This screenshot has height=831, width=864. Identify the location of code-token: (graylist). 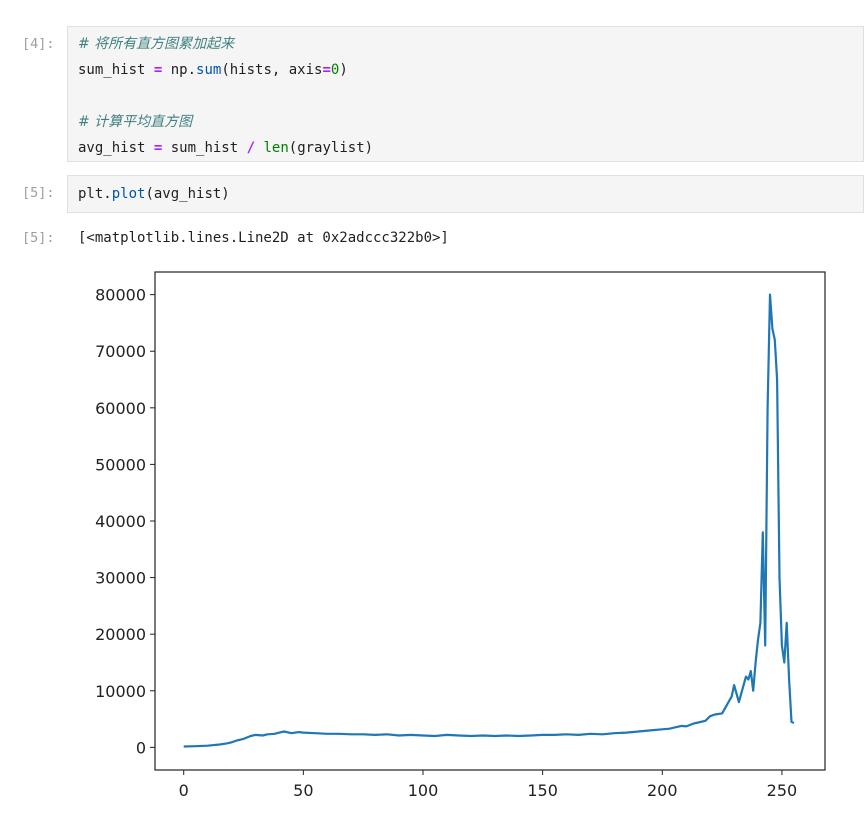
(331, 148).